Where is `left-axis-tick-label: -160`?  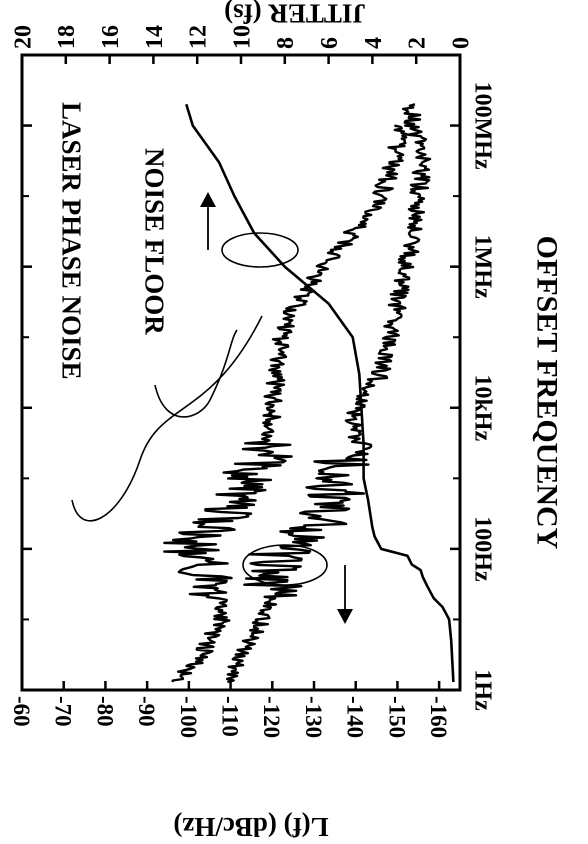 left-axis-tick-label: -160 is located at coordinates (438, 717).